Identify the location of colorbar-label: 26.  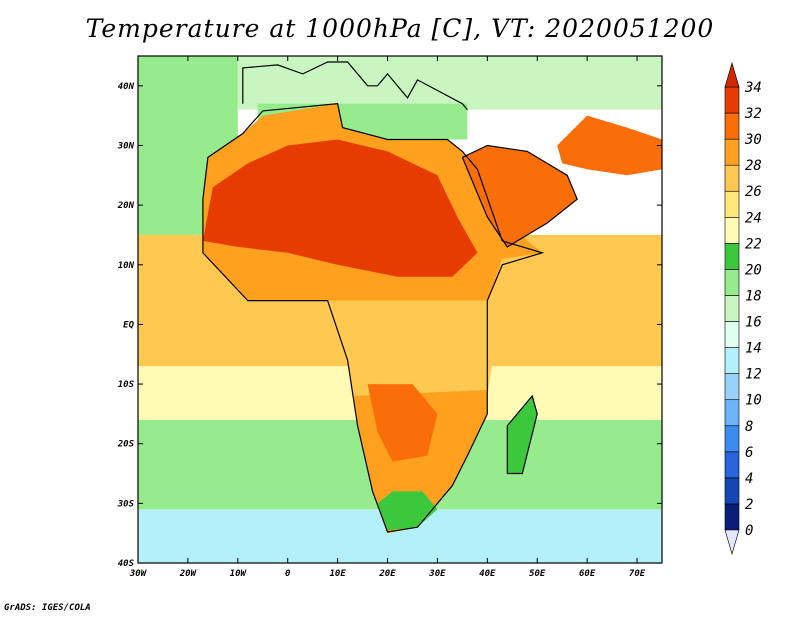
(753, 192).